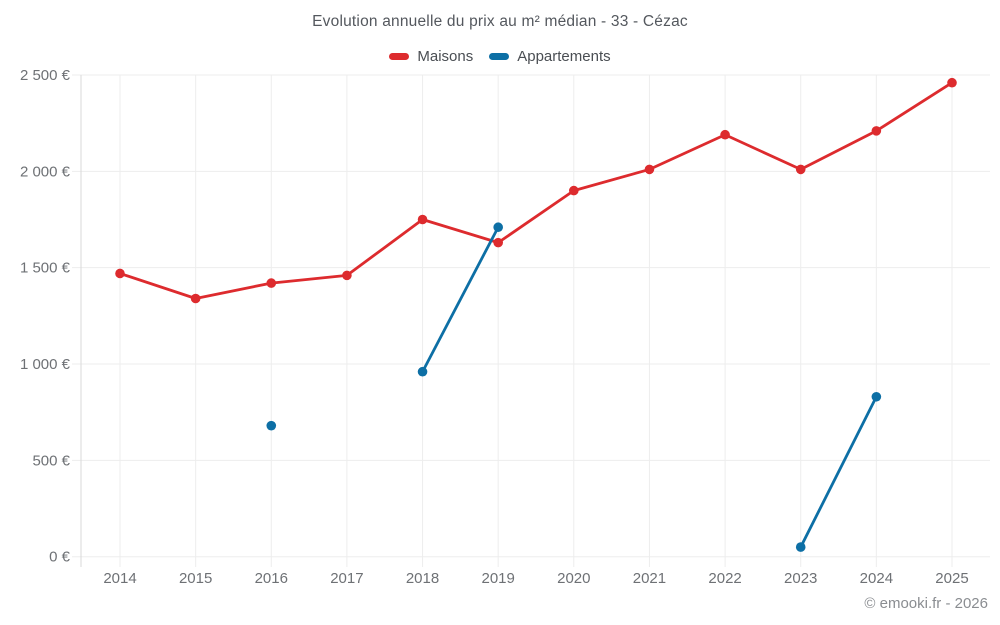 The image size is (1000, 625). What do you see at coordinates (498, 242) in the screenshot?
I see `data-point-maisons-2019` at bounding box center [498, 242].